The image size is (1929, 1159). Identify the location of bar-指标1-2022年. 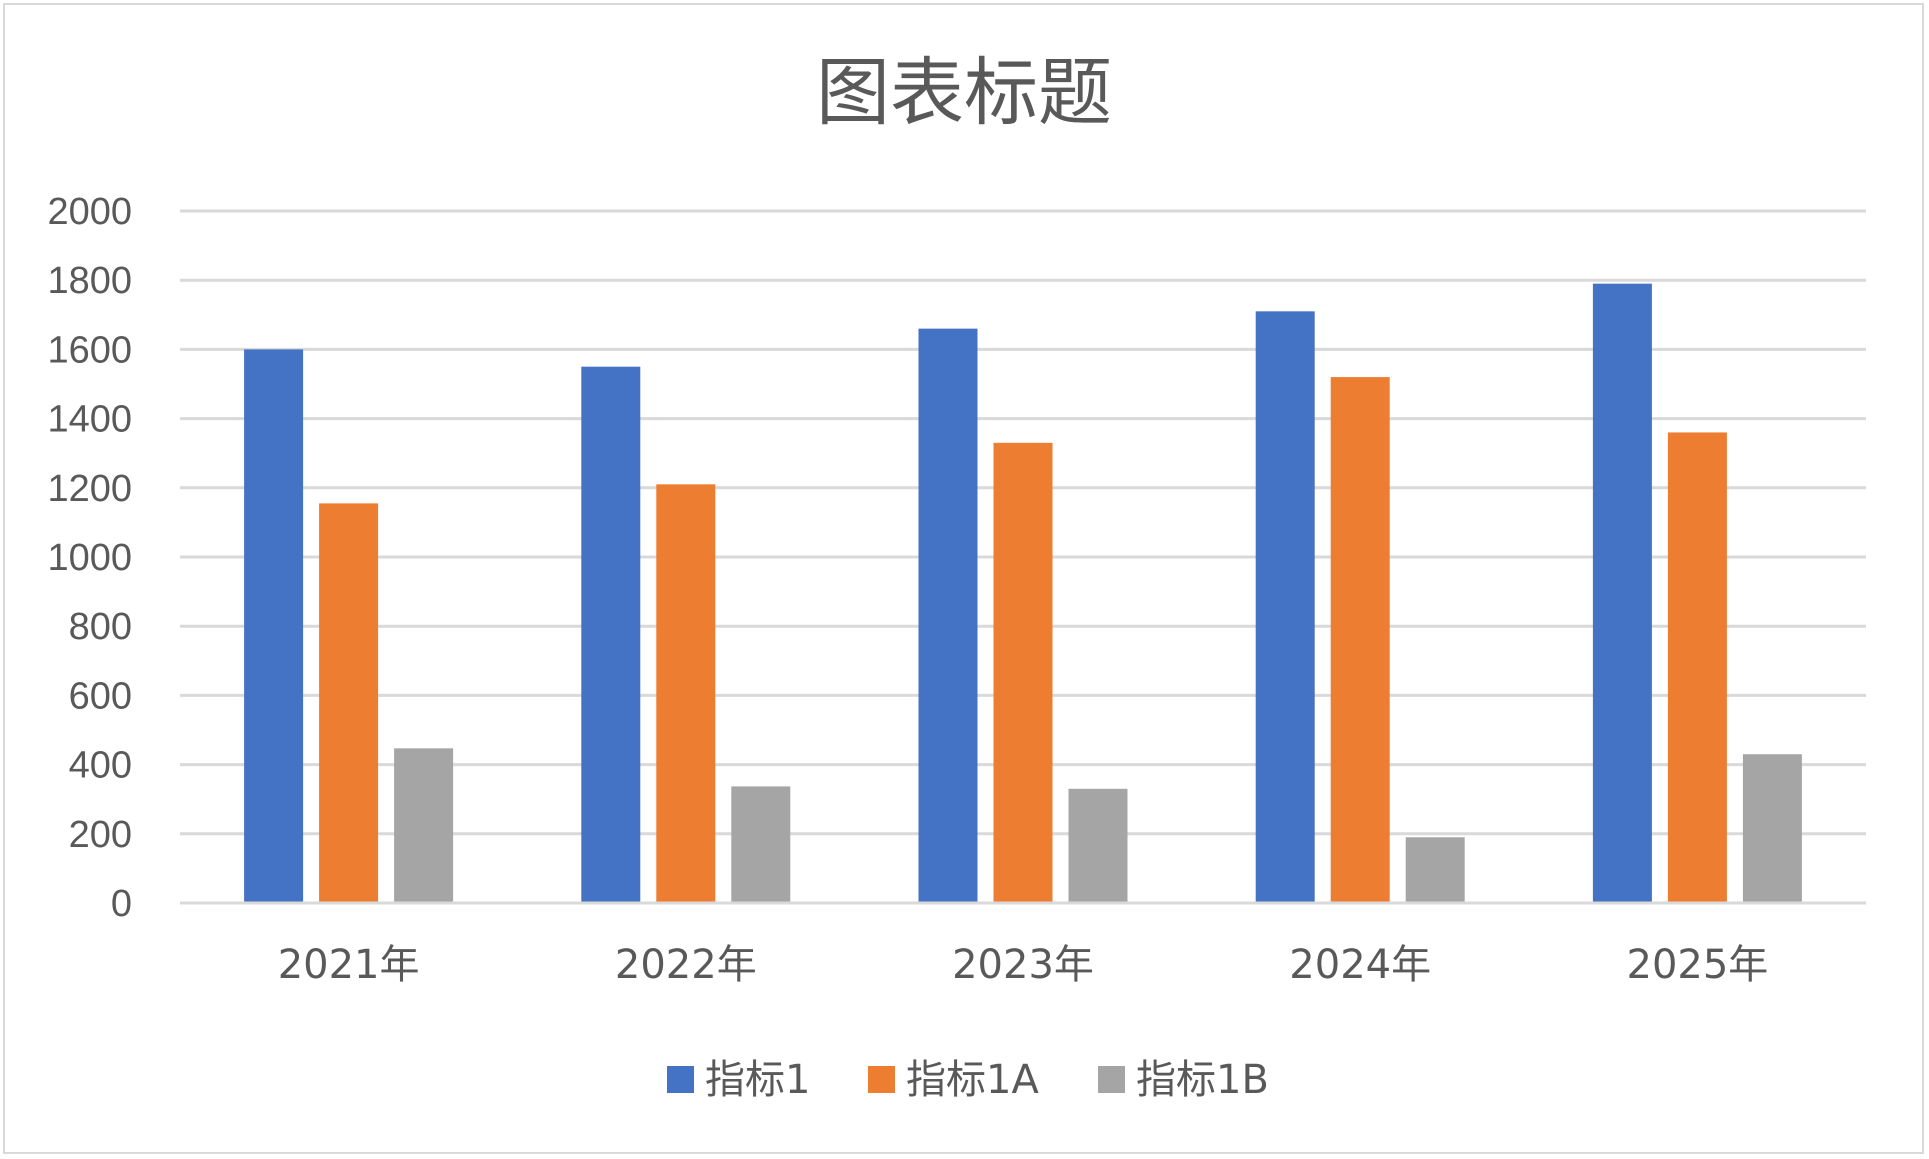
(611, 634).